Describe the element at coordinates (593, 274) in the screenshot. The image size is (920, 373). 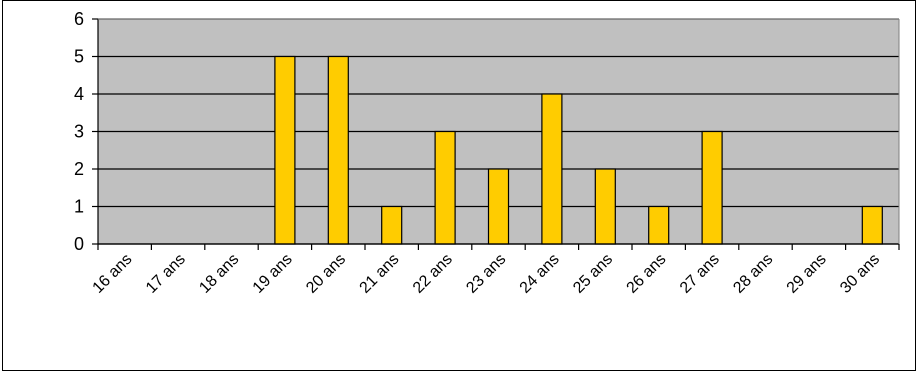
I see `x-tick-label: 25 ans` at that location.